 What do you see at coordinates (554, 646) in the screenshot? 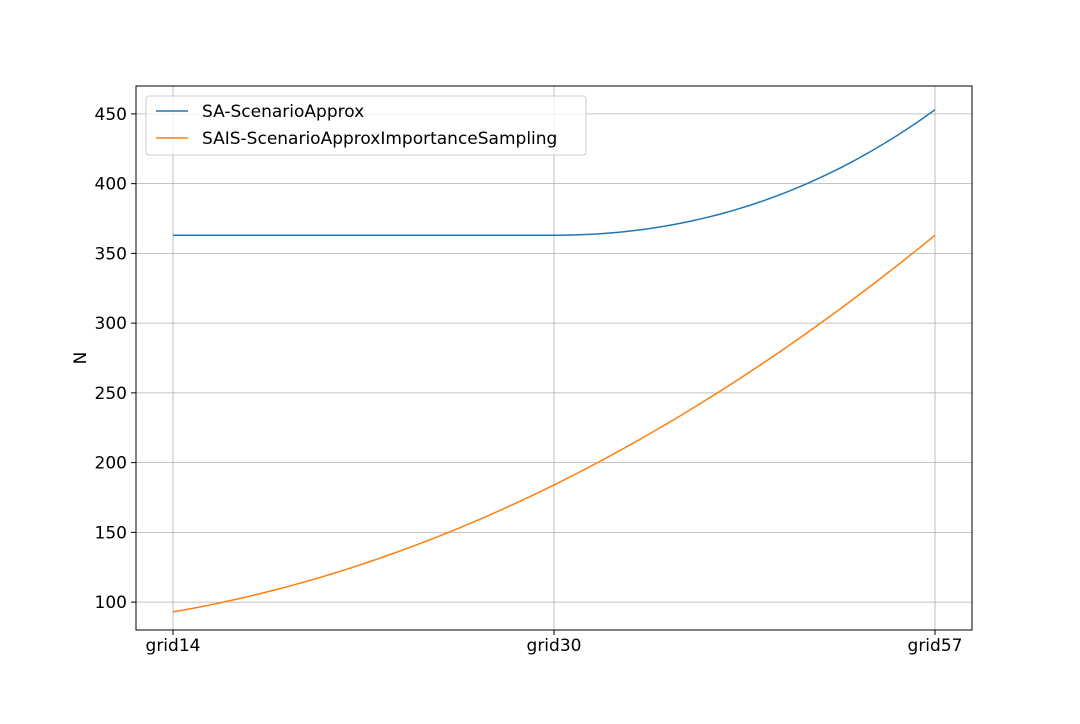
I see `x-tick-label: grid30` at bounding box center [554, 646].